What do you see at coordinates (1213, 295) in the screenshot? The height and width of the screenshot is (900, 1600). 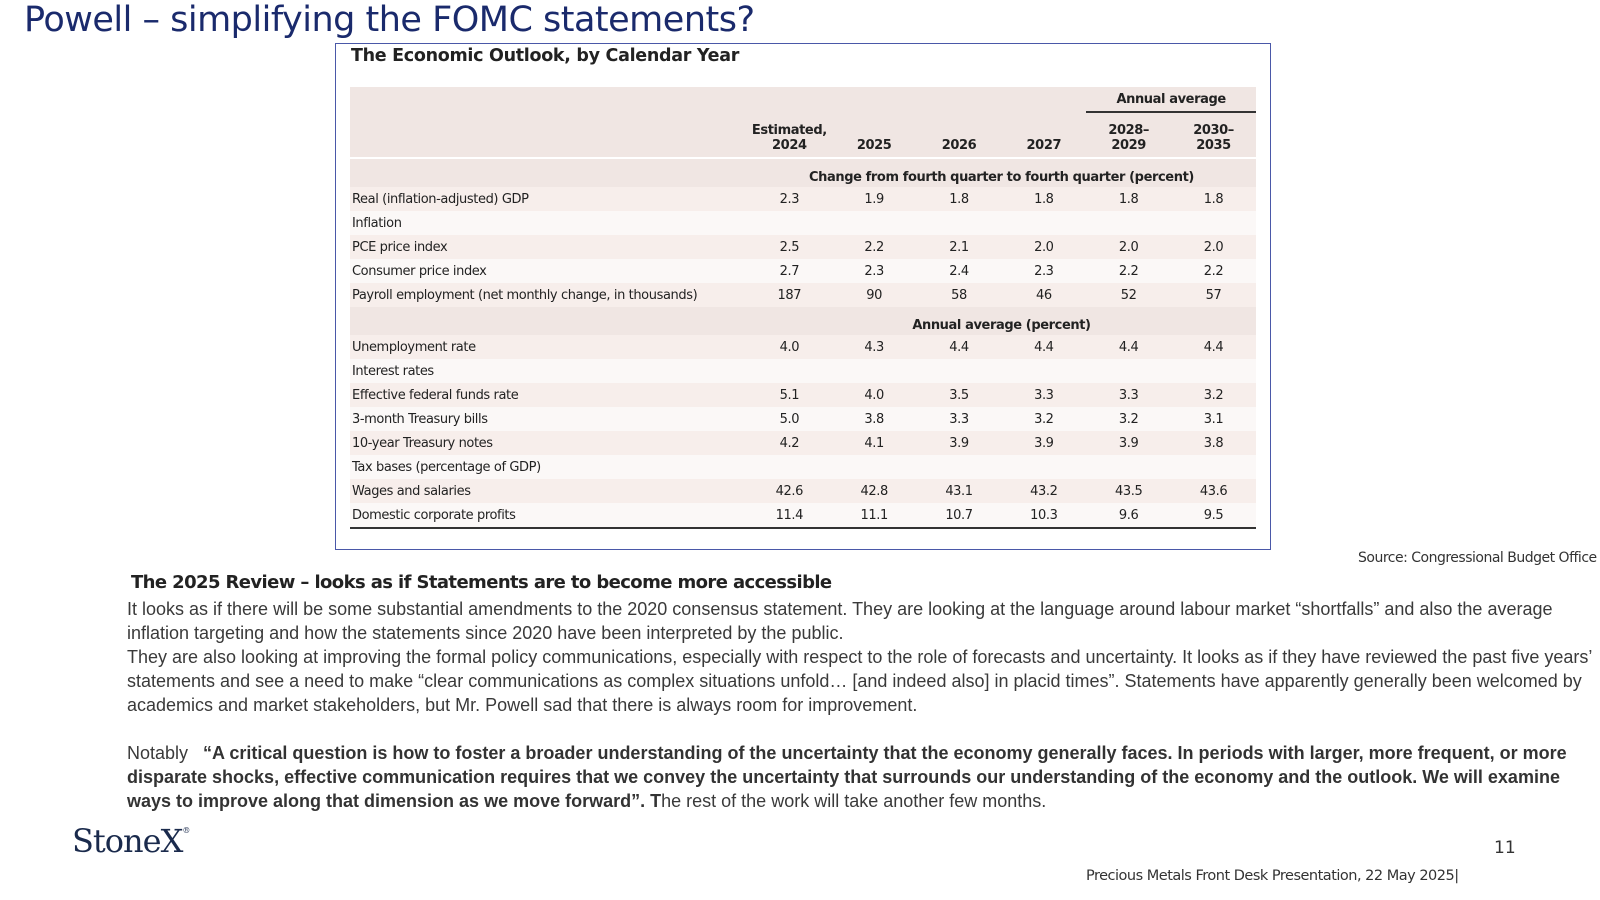 I see `table-cell: 57` at bounding box center [1213, 295].